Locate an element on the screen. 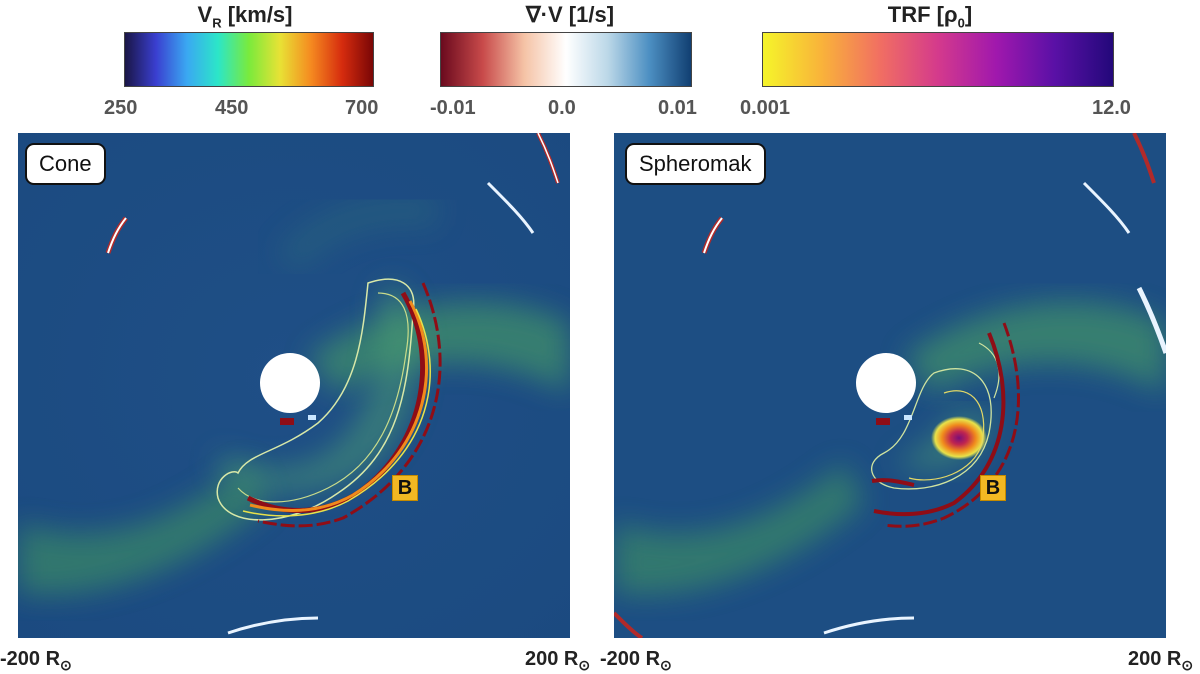  div-colorbar-title: ∇·V [1/s] is located at coordinates (570, 14).